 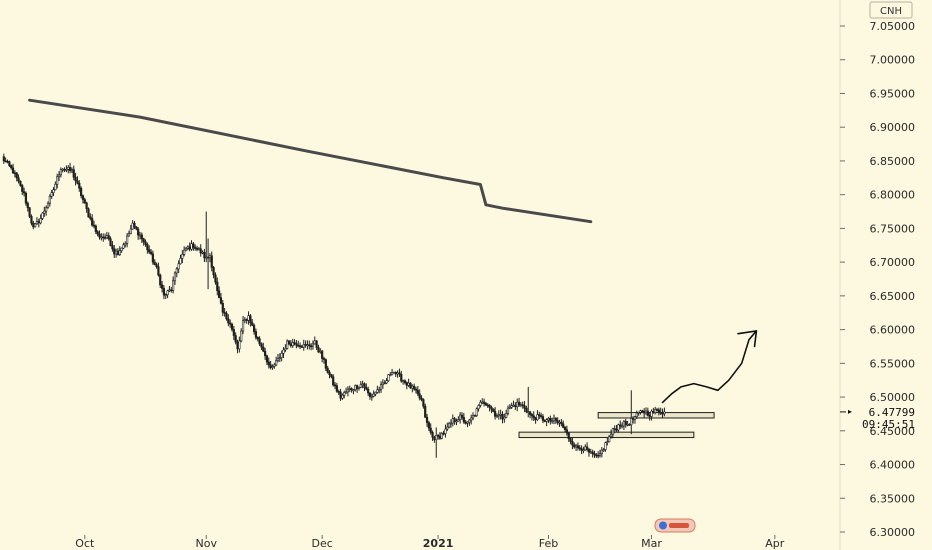 What do you see at coordinates (893, 262) in the screenshot?
I see `y-tick-label: 6.70000` at bounding box center [893, 262].